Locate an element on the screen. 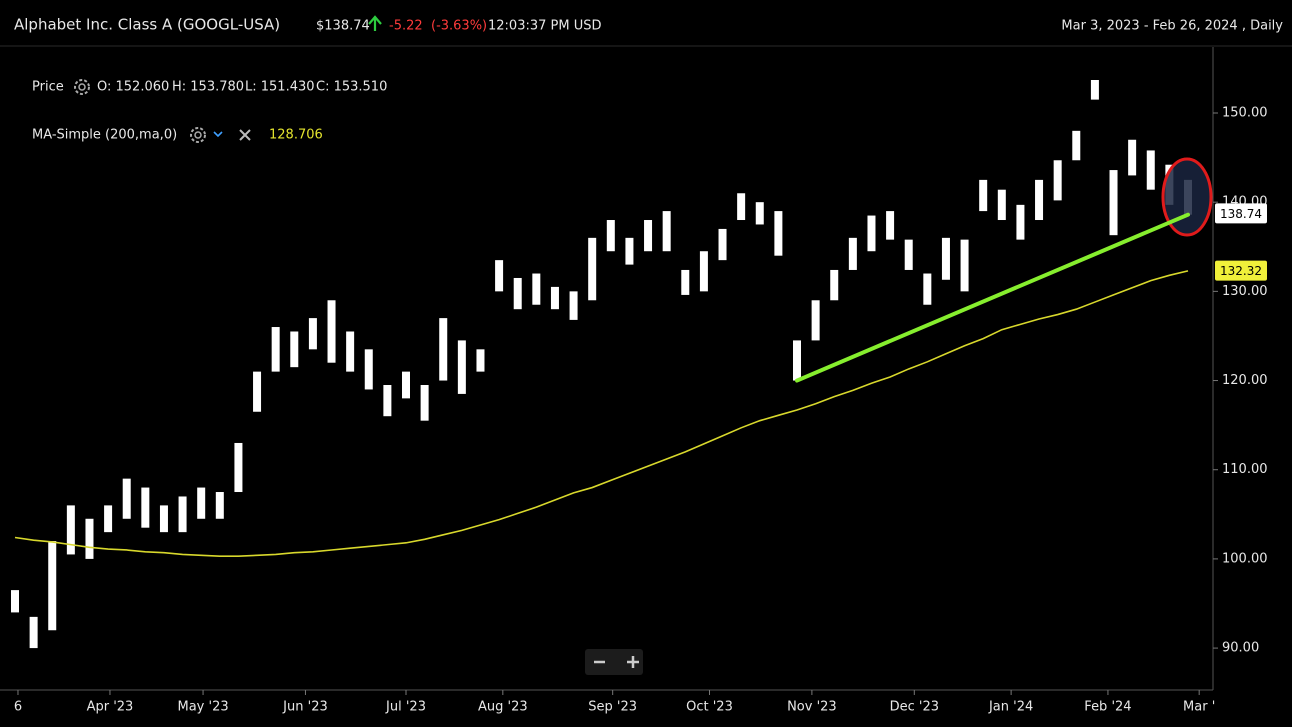 This screenshot has width=1292, height=727. y-tick-label: 100.00 is located at coordinates (1245, 558).